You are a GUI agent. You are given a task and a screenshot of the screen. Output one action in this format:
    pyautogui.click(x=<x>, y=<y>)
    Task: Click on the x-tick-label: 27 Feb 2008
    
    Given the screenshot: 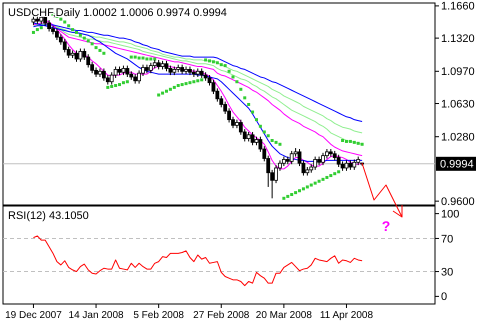 What is the action you would take?
    pyautogui.click(x=221, y=315)
    